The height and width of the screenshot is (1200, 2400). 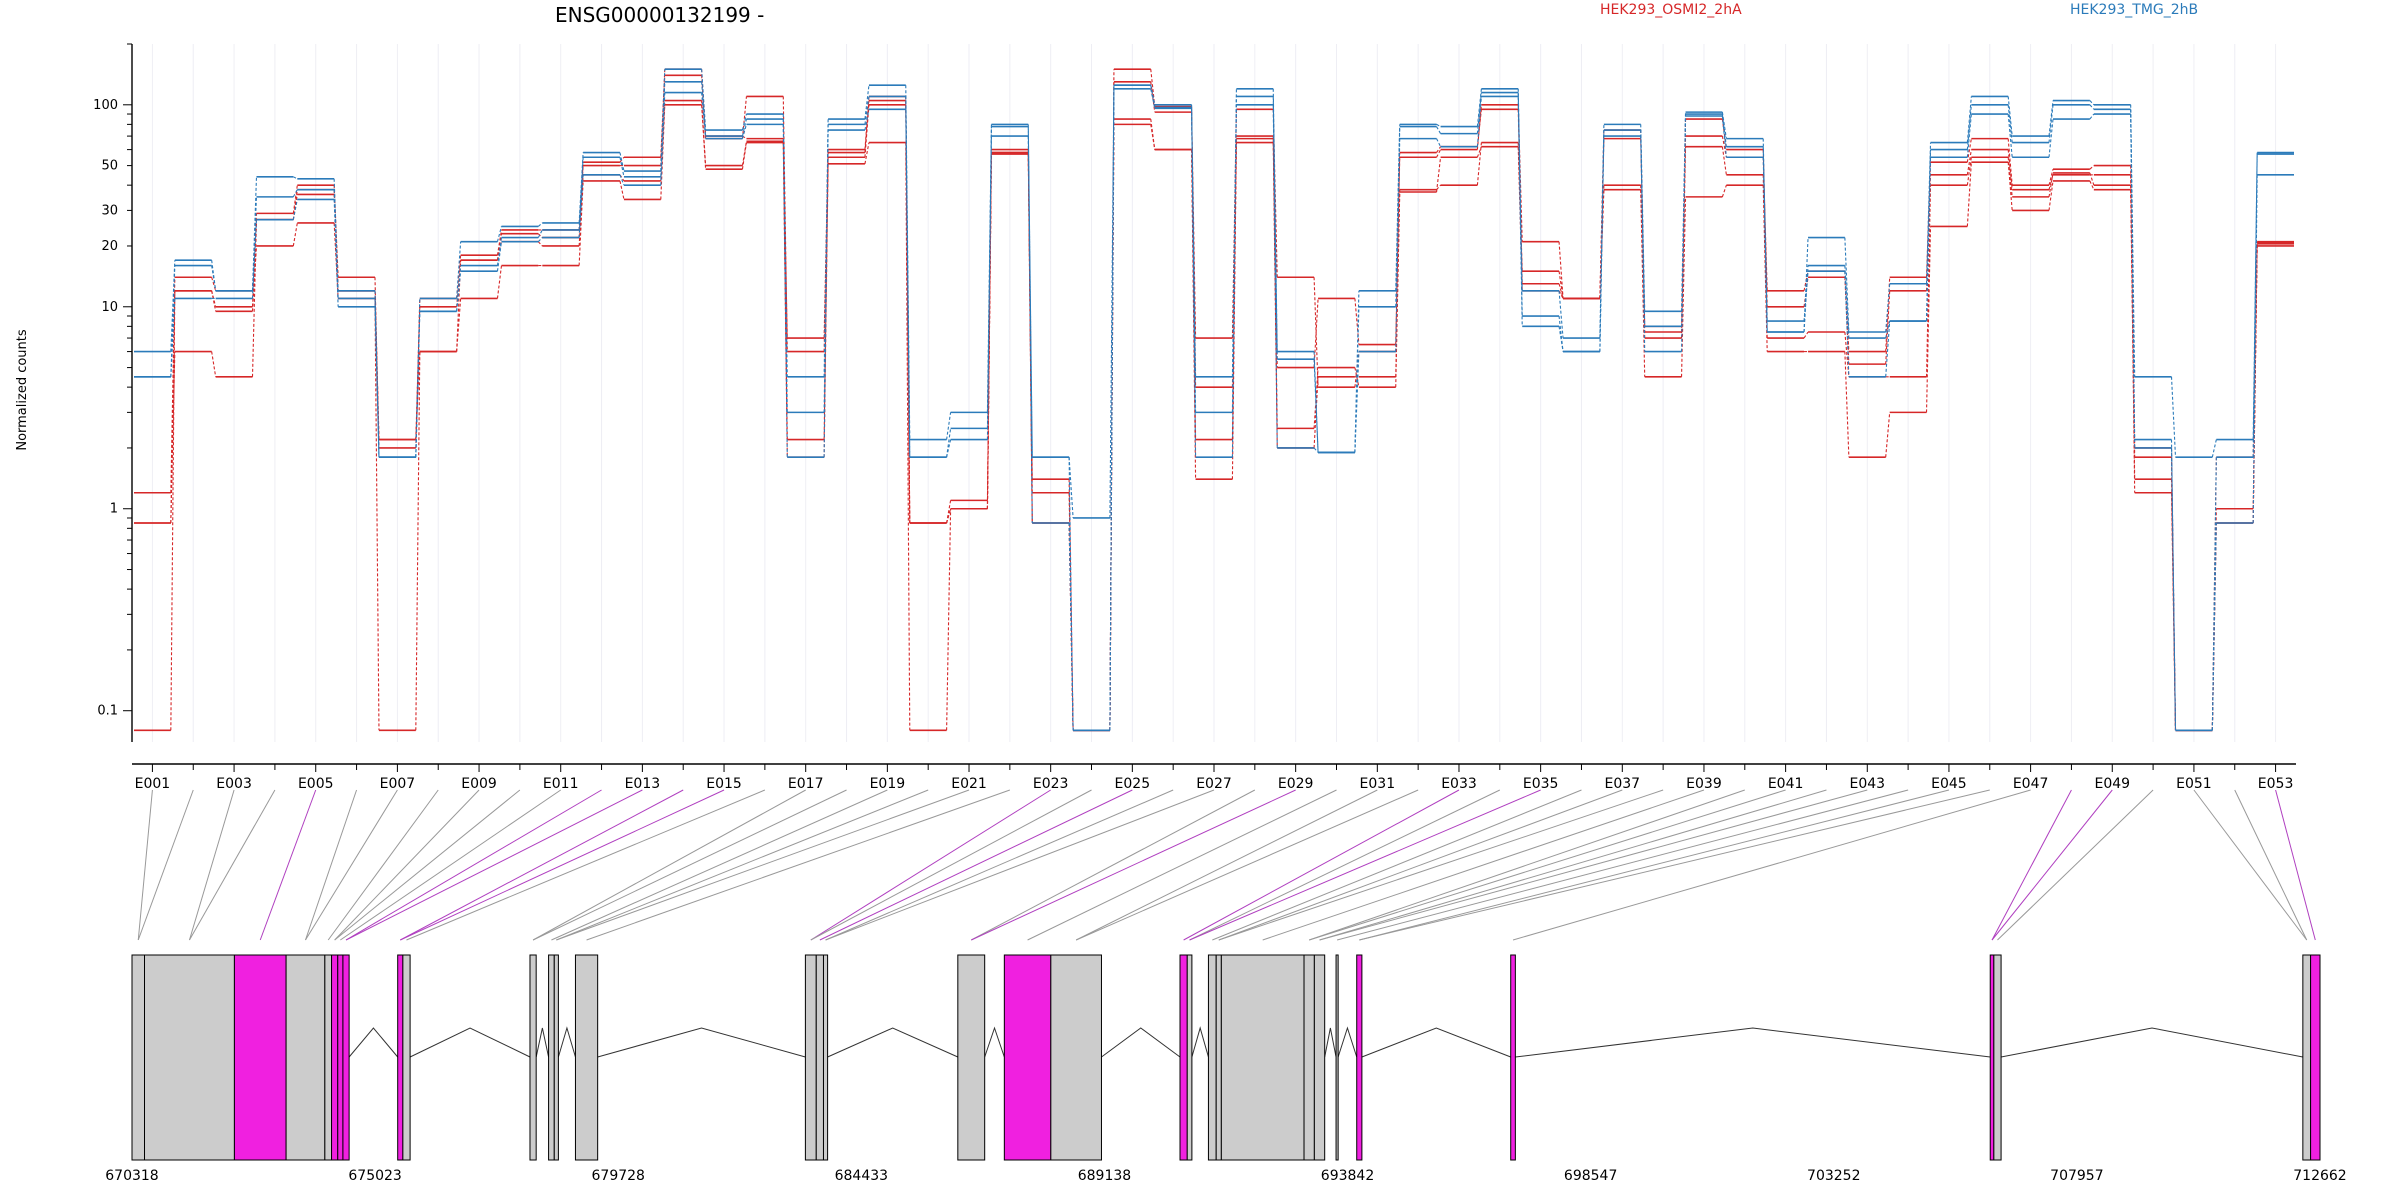 What do you see at coordinates (1051, 784) in the screenshot?
I see `x-tick-label: E023` at bounding box center [1051, 784].